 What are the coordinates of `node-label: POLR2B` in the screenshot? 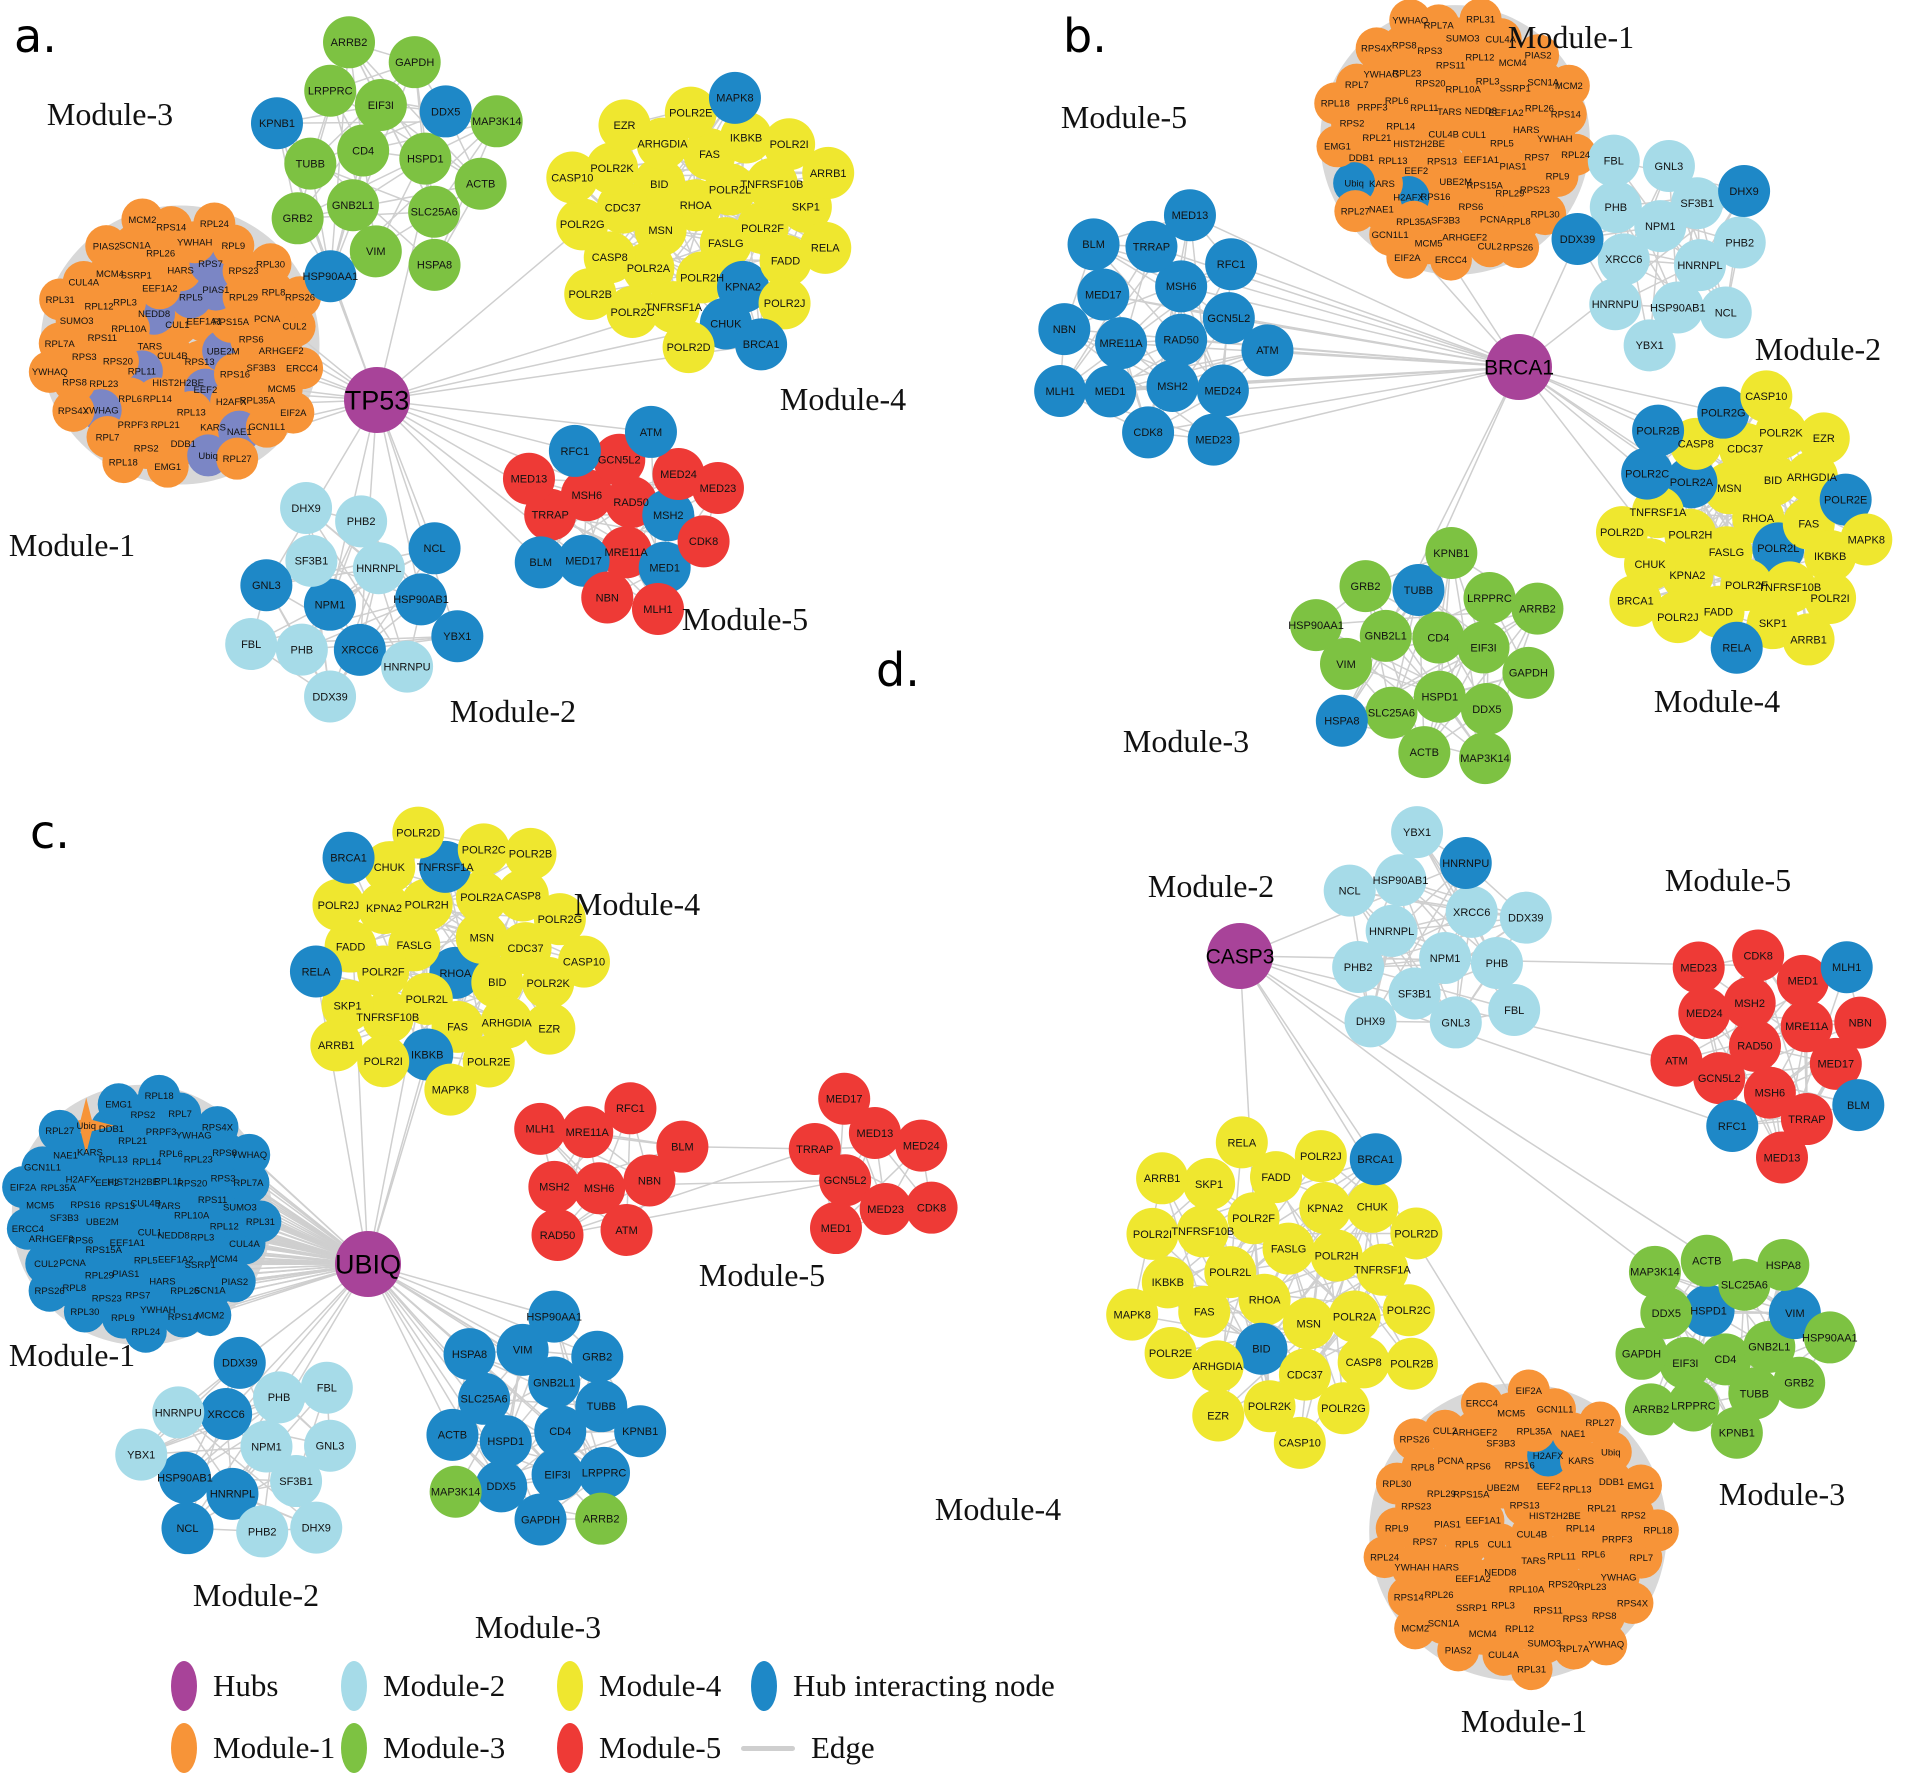 It's located at (530, 855).